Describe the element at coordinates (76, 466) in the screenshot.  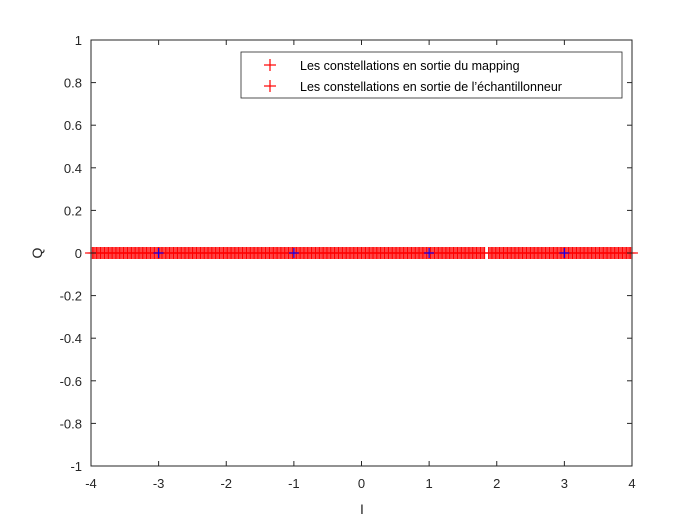
I see `y-tick-label: -1` at that location.